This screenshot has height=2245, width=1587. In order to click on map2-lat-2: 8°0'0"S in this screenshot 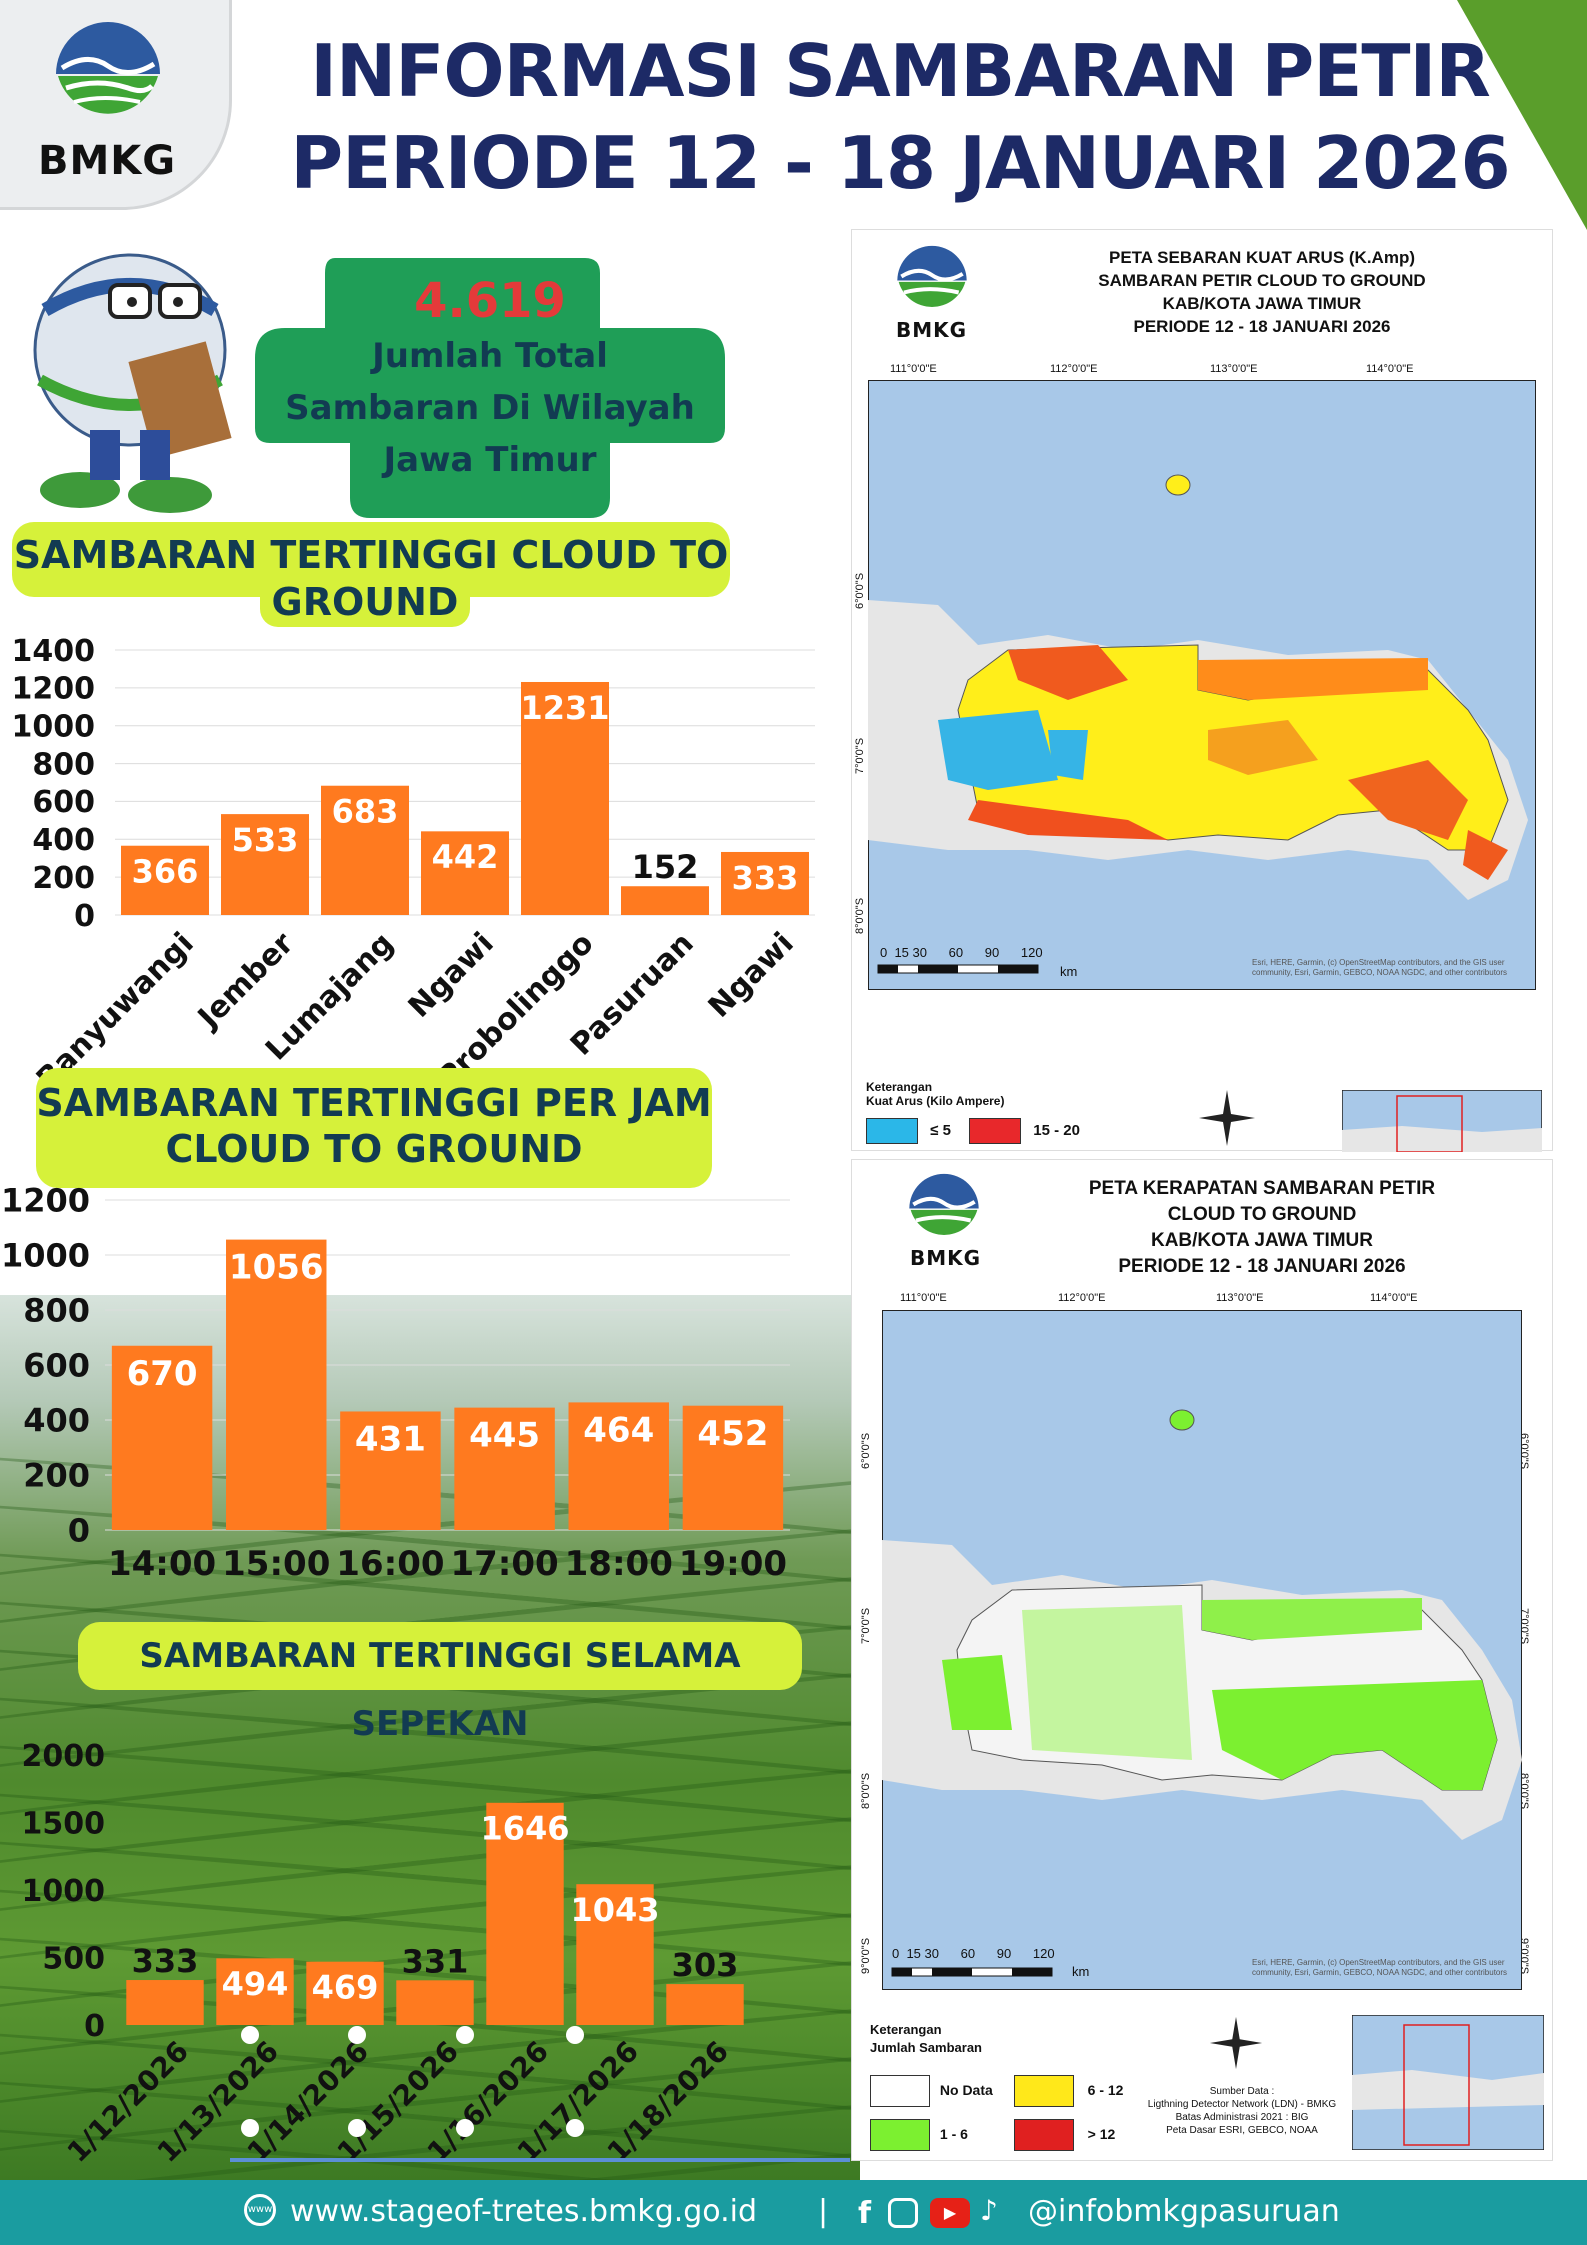, I will do `click(866, 1791)`.